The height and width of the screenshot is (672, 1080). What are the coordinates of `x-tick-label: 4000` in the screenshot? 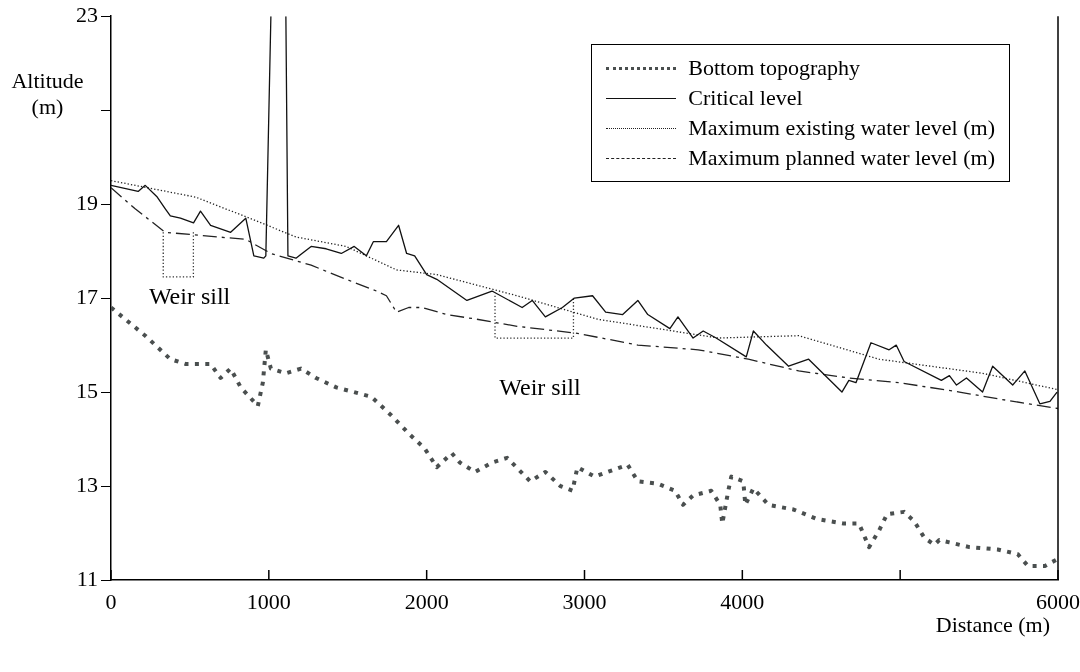 It's located at (742, 601).